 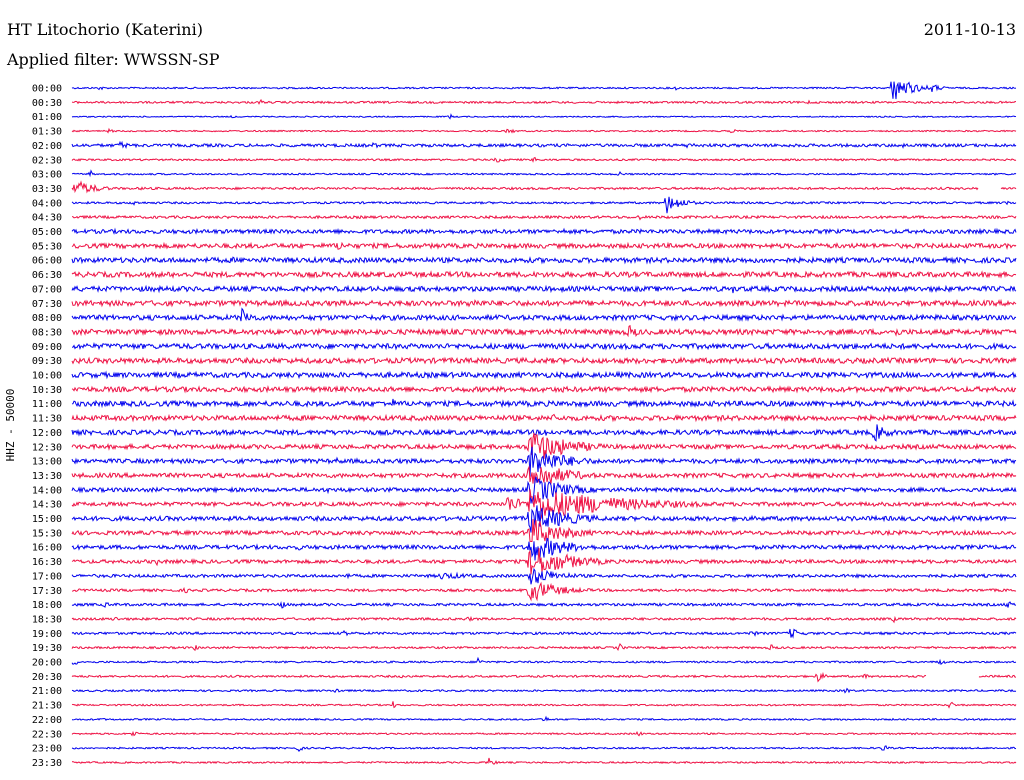 What do you see at coordinates (47, 218) in the screenshot?
I see `row-time-label: 04:30` at bounding box center [47, 218].